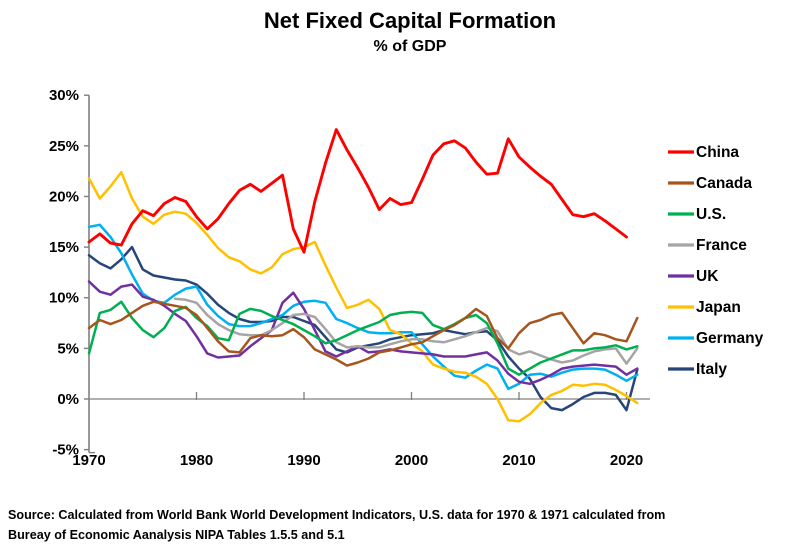 This screenshot has height=552, width=796. What do you see at coordinates (406, 331) in the screenshot?
I see `series-line-france` at bounding box center [406, 331].